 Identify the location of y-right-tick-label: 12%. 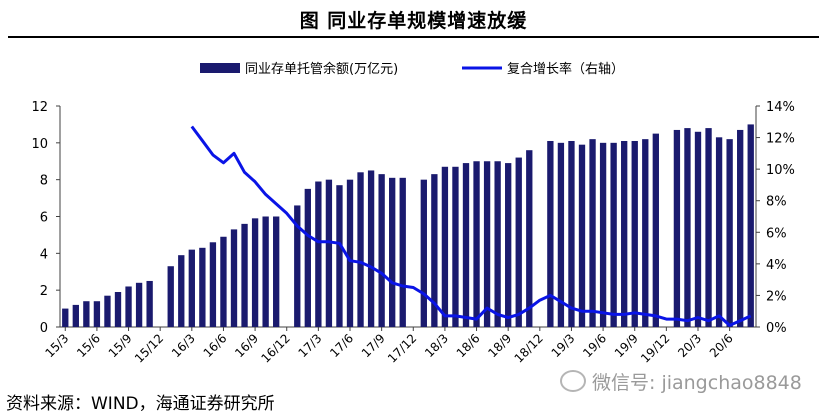
(780, 139).